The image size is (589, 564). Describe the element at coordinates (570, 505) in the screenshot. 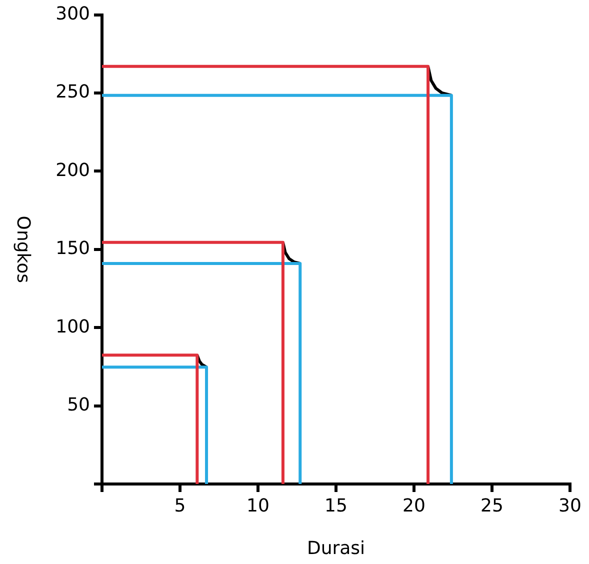

I see `x-tick-label: 30` at that location.